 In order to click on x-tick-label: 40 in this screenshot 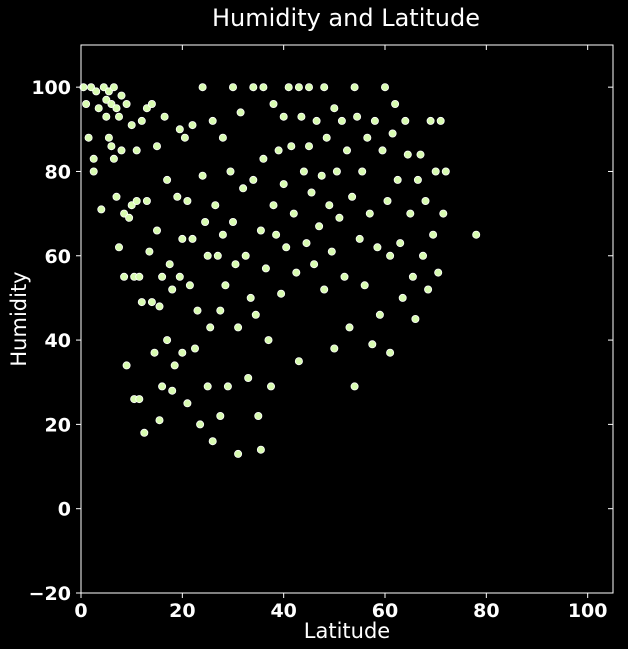, I will do `click(283, 611)`.